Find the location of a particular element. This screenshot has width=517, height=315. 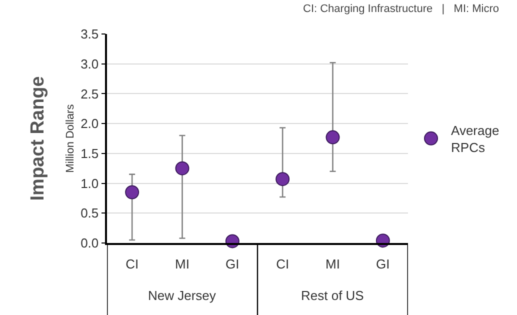

y-tick-label: 0.5 is located at coordinates (89, 213).